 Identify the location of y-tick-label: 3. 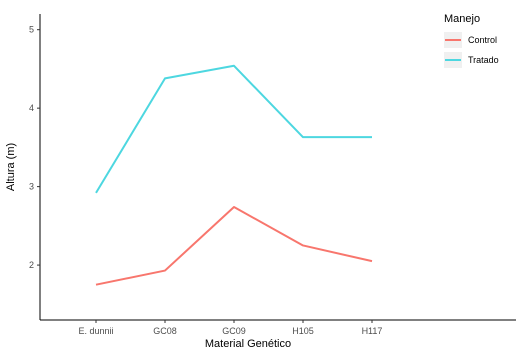
(31, 187).